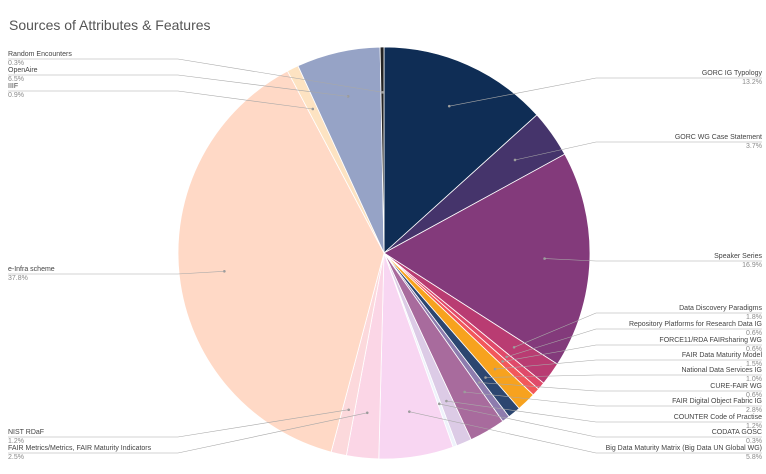 This screenshot has width=766, height=474. I want to click on slice-label-gorc-ig-typology: GORC IG Typology, so click(732, 73).